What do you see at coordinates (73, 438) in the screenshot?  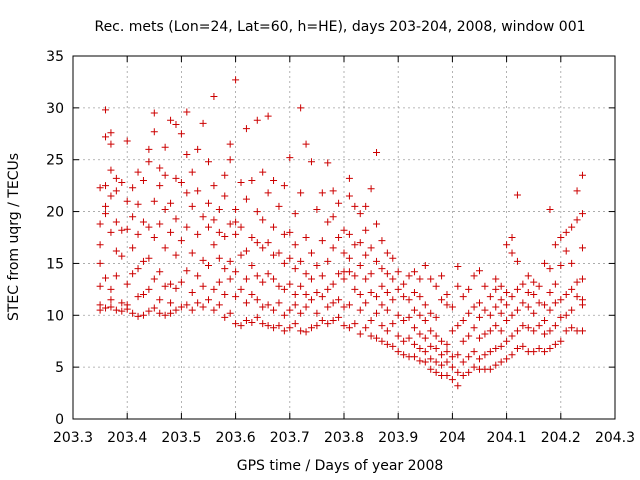 I see `x-tick-label: 203.3` at bounding box center [73, 438].